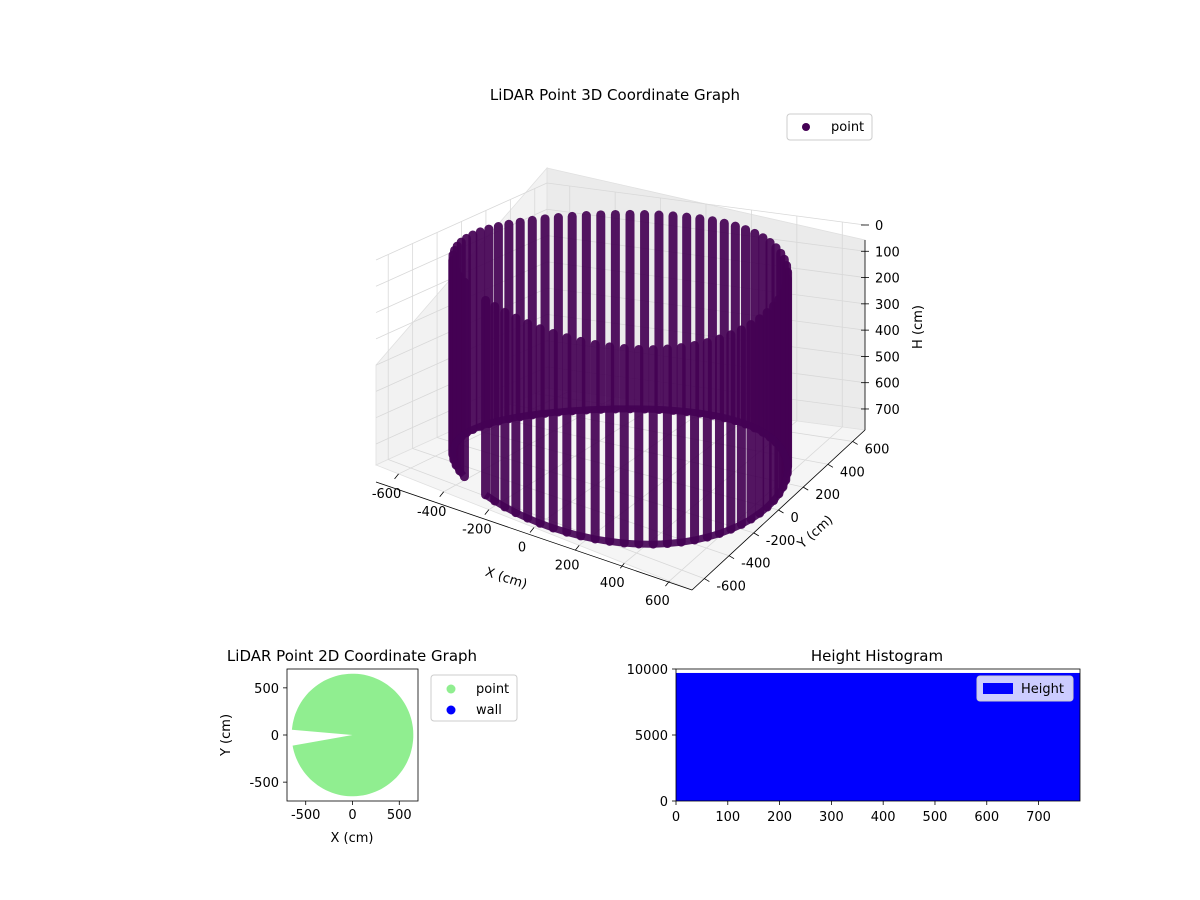 Image resolution: width=1200 pixels, height=900 pixels. What do you see at coordinates (883, 817) in the screenshot?
I see `hist-x-tick-label-4: 400` at bounding box center [883, 817].